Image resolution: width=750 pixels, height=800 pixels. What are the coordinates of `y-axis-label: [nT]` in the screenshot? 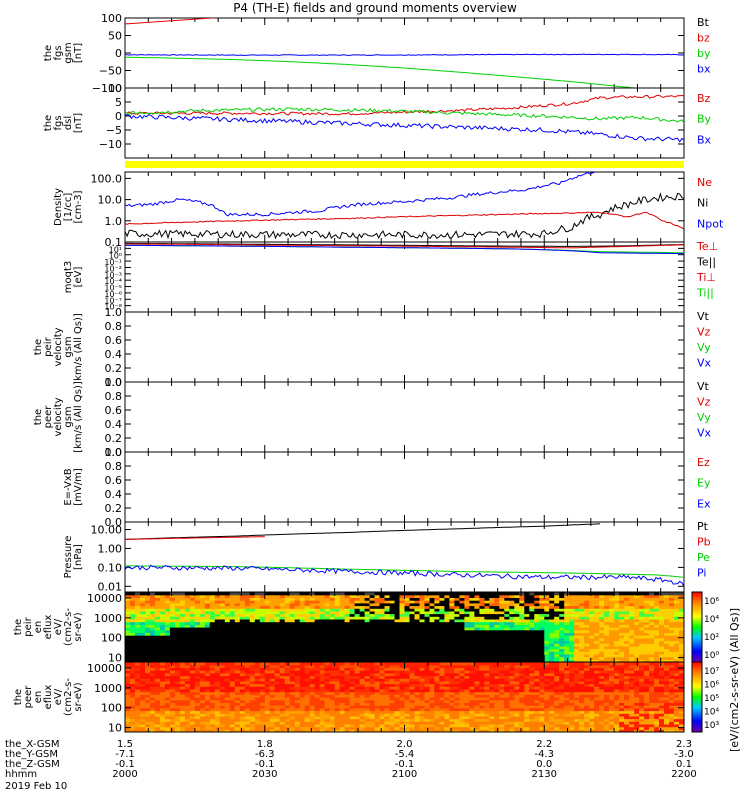 It's located at (78, 123).